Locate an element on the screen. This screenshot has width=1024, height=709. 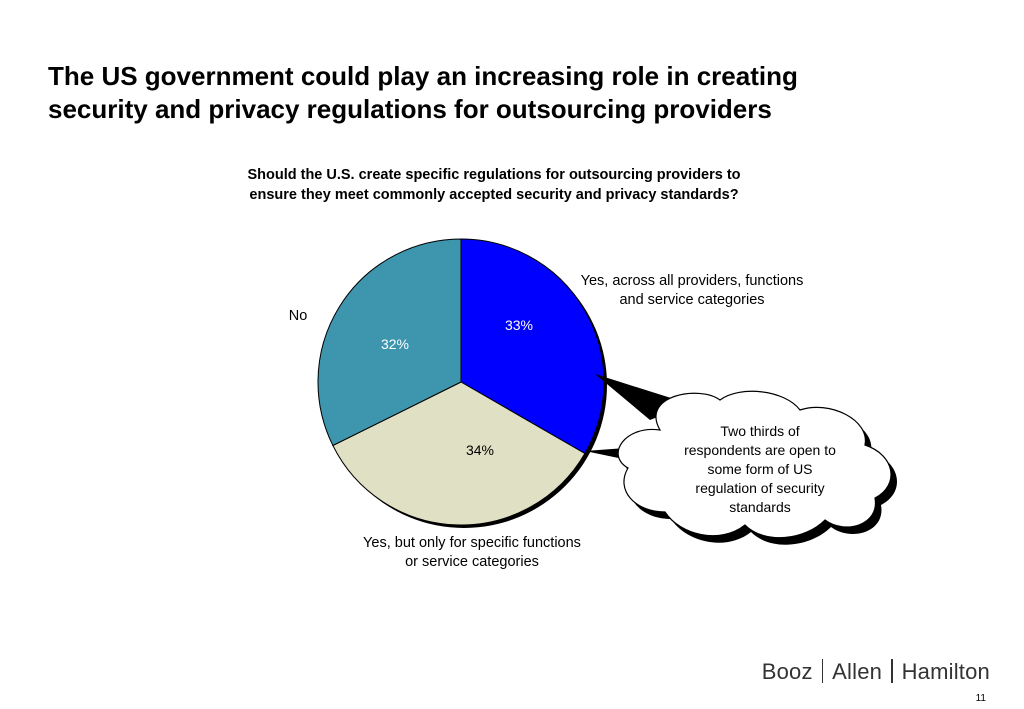
callout-text-line: Two thirds of is located at coordinates (759, 431).